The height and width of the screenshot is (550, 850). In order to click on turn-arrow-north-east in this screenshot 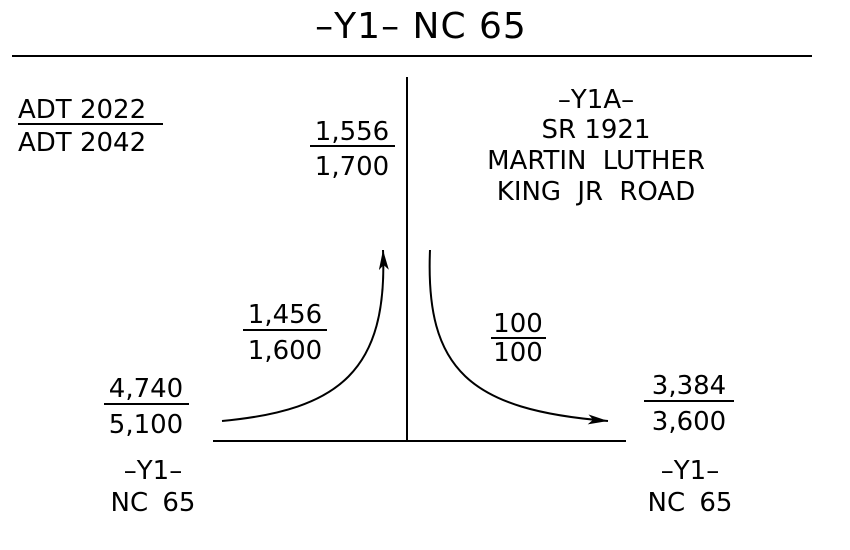, I will do `click(518, 337)`.